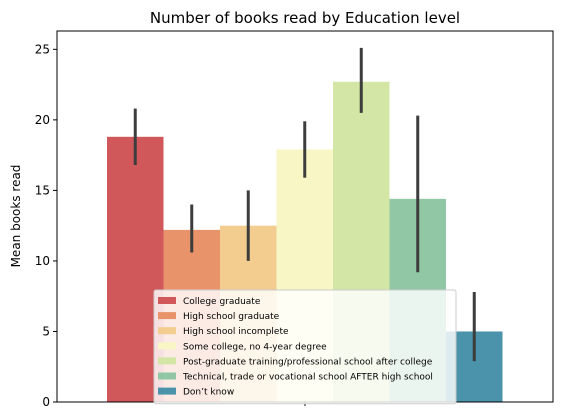 The image size is (562, 420). What do you see at coordinates (16, 216) in the screenshot?
I see `y-axis-label: Mean books read` at bounding box center [16, 216].